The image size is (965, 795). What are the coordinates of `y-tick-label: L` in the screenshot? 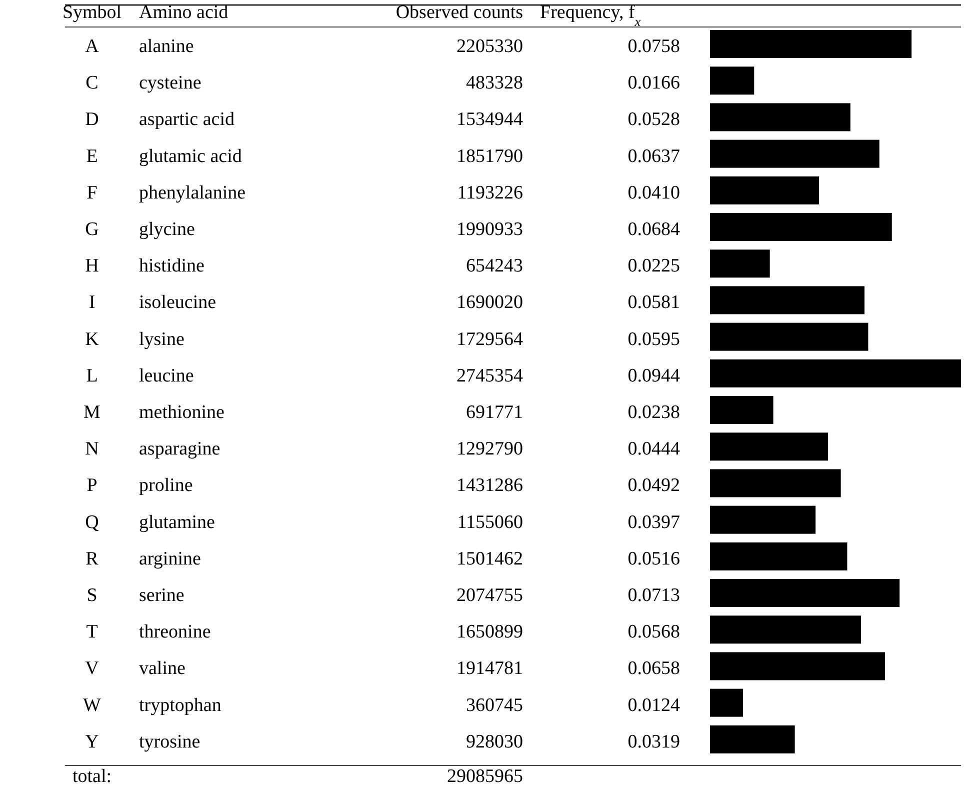 It's located at (92, 375).